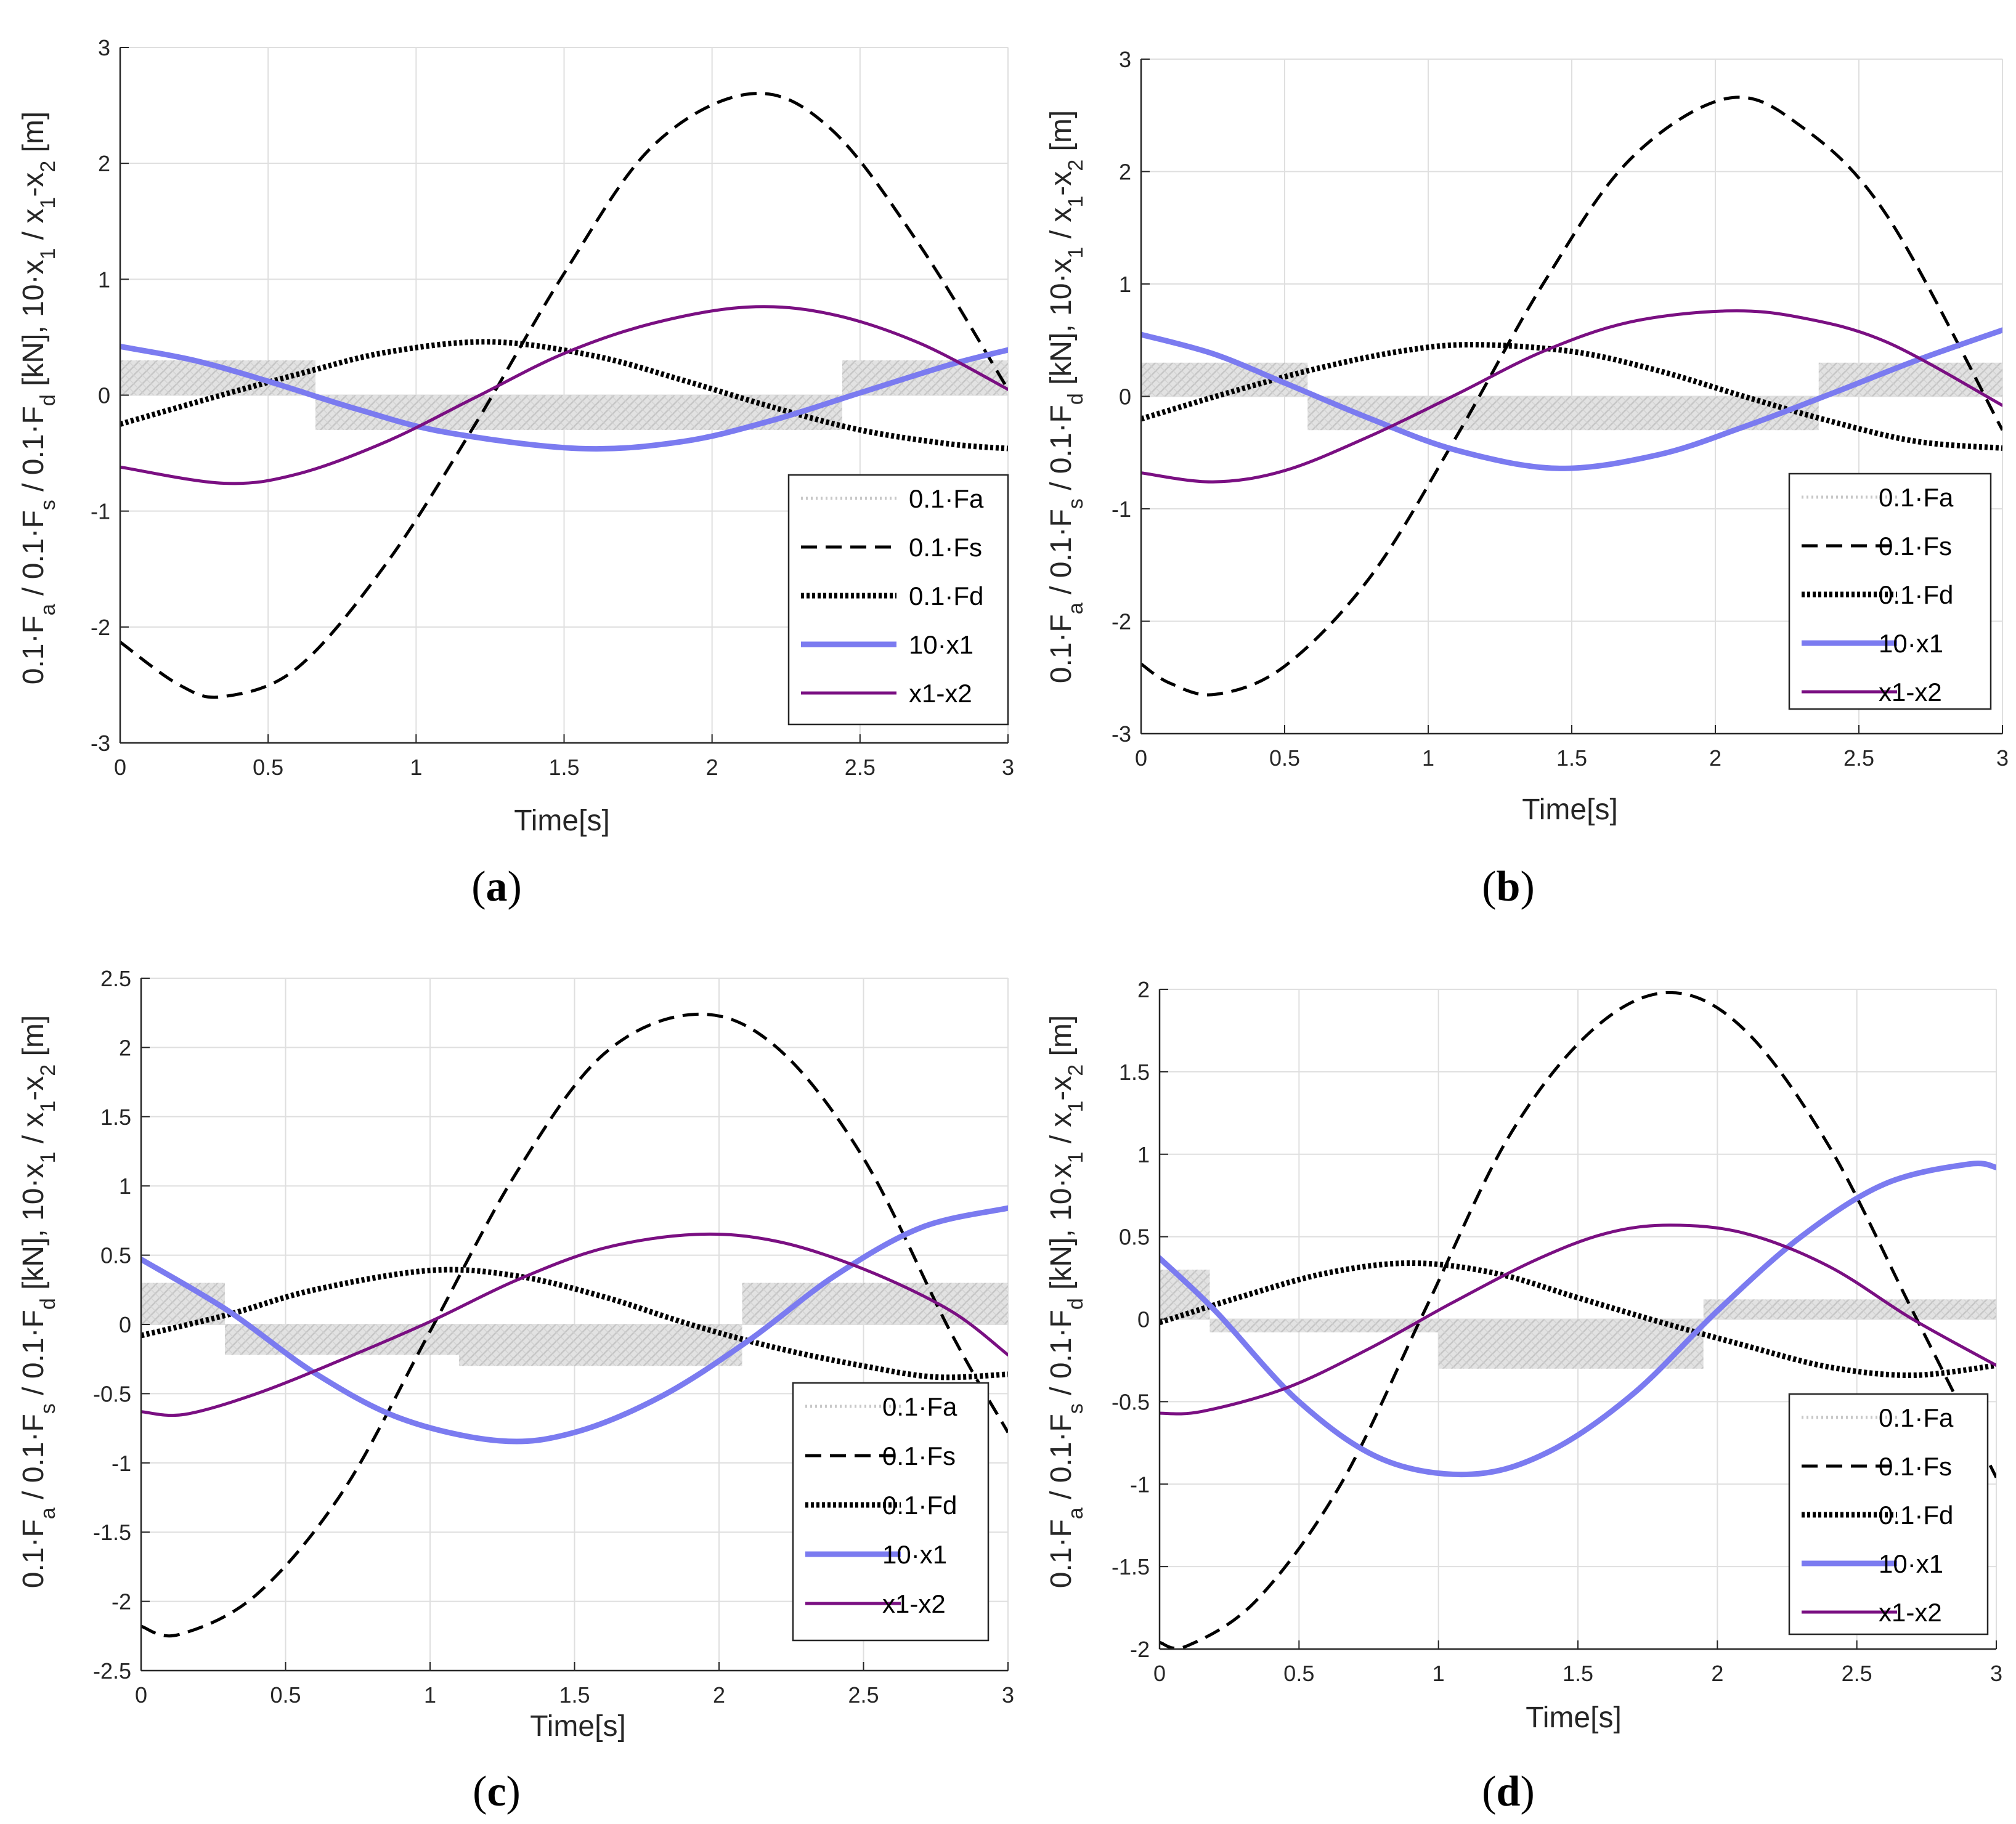  What do you see at coordinates (1121, 734) in the screenshot?
I see `y-tick-label: -3` at bounding box center [1121, 734].